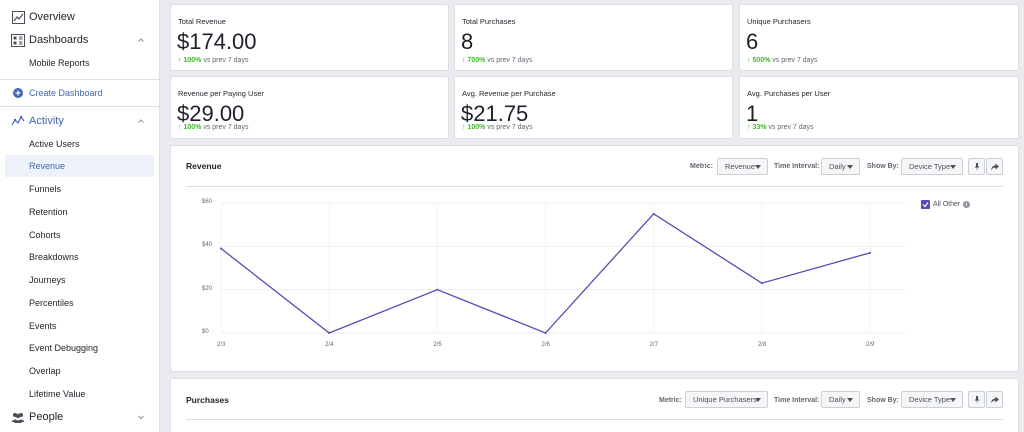 The height and width of the screenshot is (432, 1024). I want to click on sidebar-item-label: Dashboards, so click(59, 40).